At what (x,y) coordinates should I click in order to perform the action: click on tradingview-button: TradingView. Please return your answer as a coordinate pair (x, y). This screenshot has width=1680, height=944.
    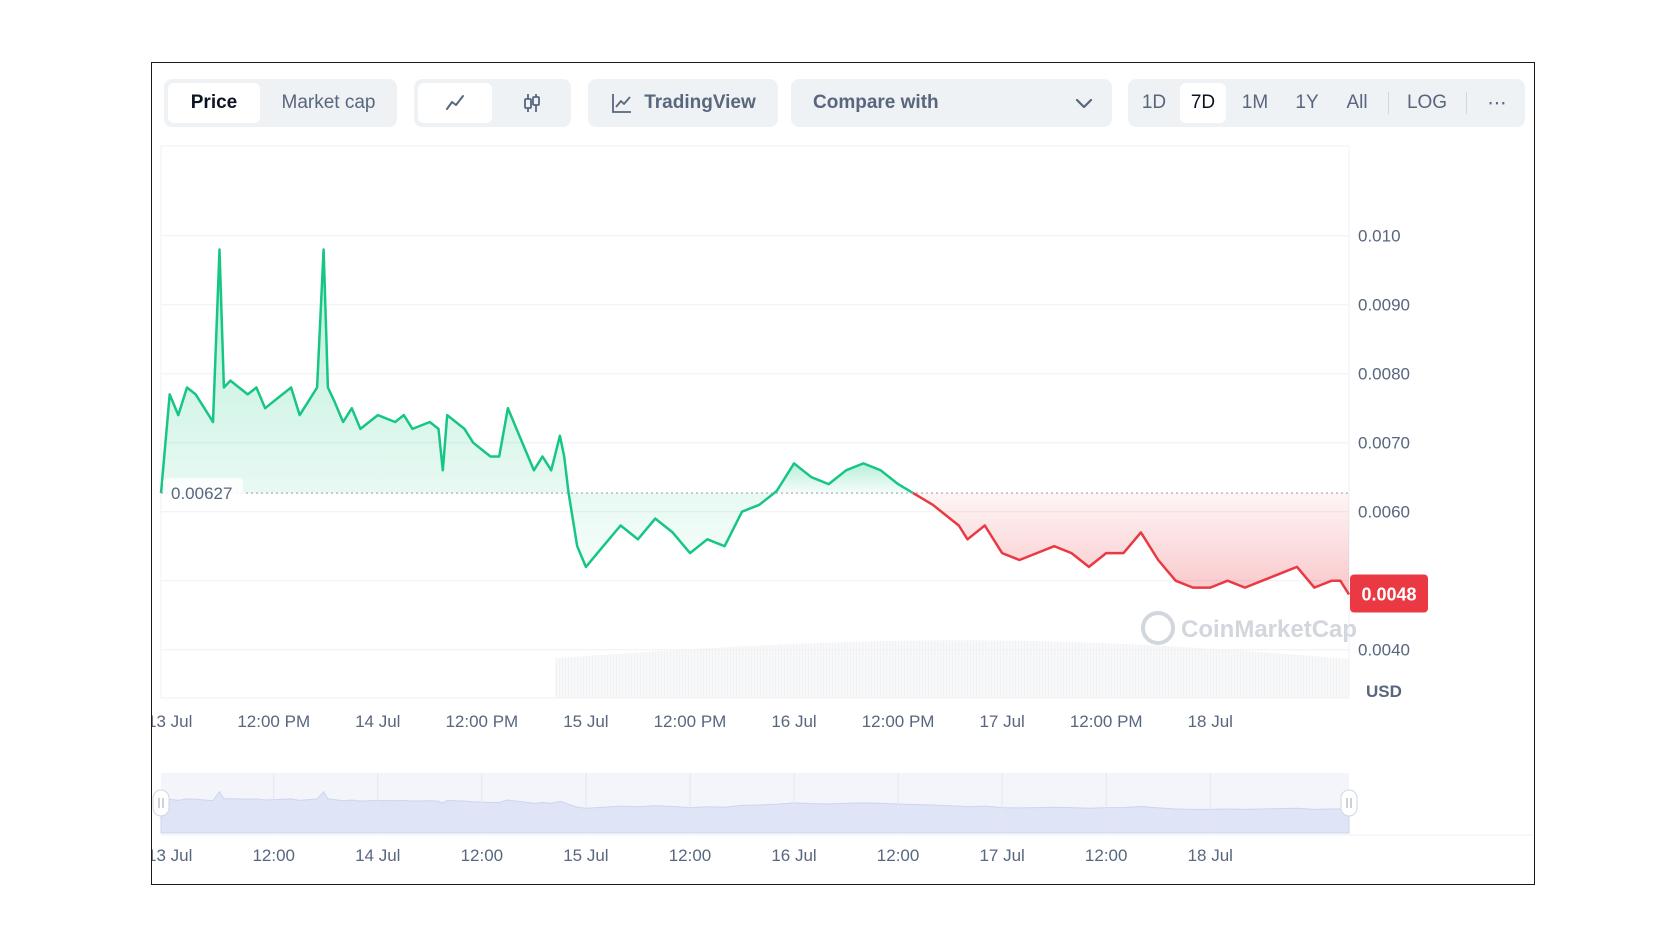
    Looking at the image, I should click on (683, 103).